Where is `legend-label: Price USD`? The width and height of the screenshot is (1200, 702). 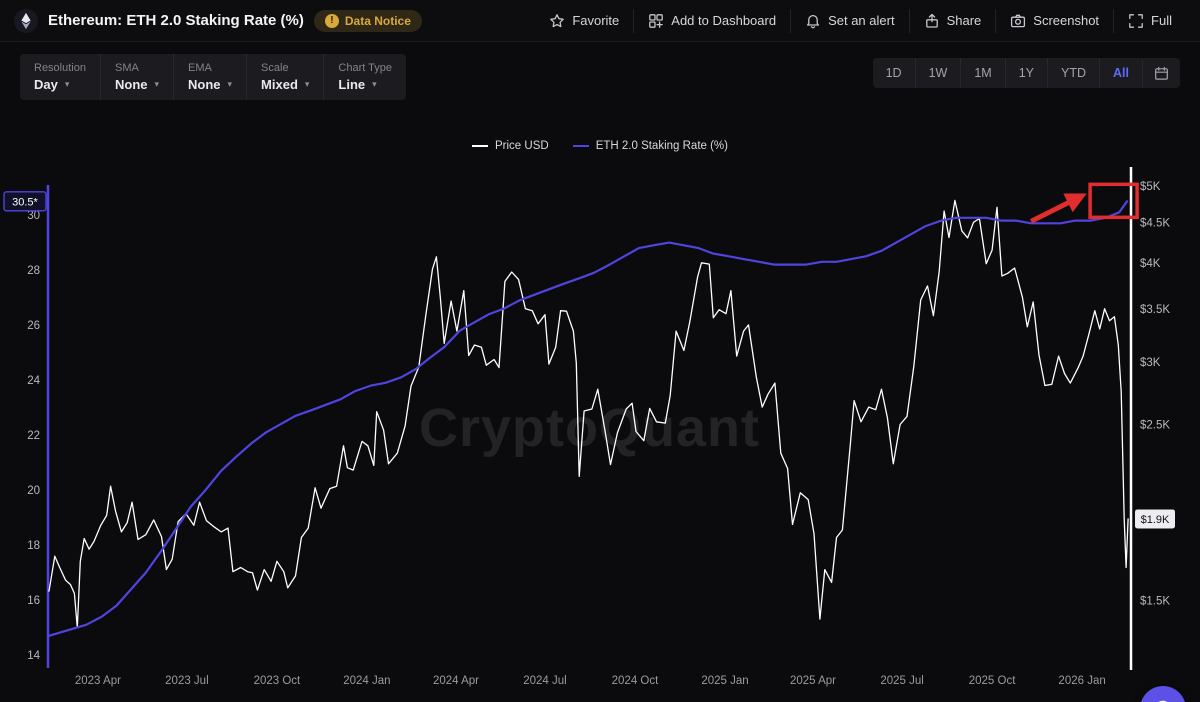
legend-label: Price USD is located at coordinates (522, 146).